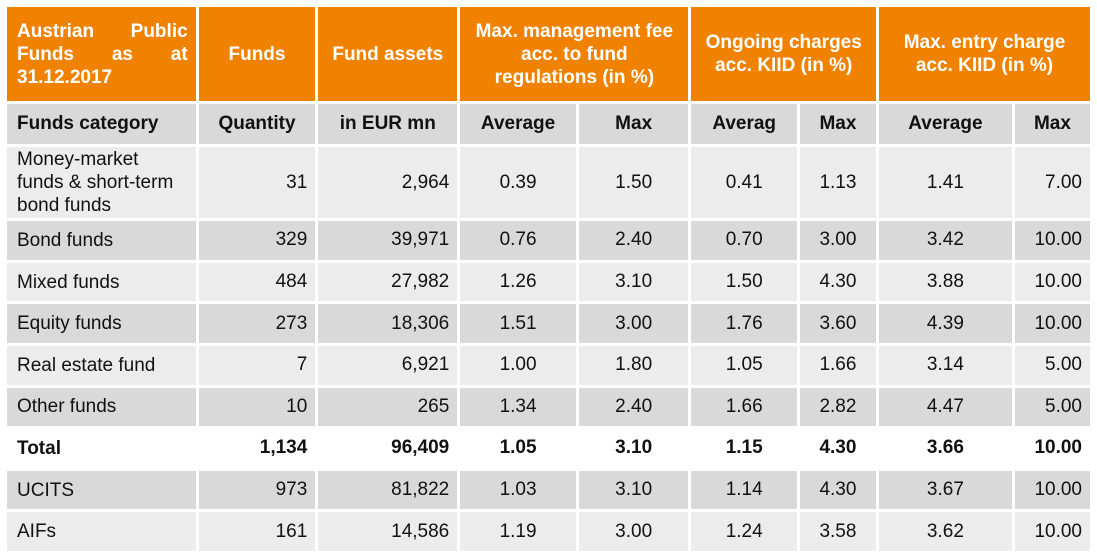 The image size is (1097, 559). Describe the element at coordinates (744, 240) in the screenshot. I see `ongoing-avg-cell: 0.70` at that location.